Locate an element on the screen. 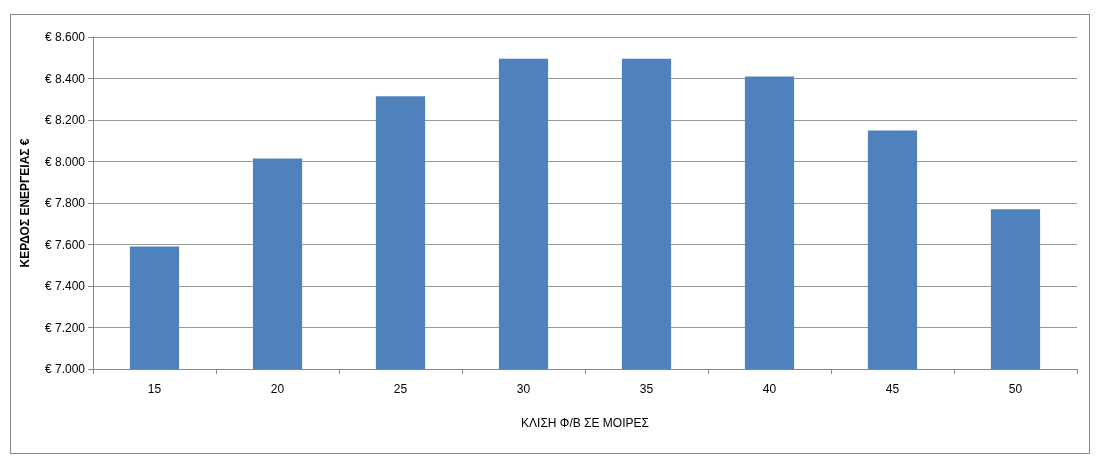  y-tick-label: € 7.200 is located at coordinates (65, 327).